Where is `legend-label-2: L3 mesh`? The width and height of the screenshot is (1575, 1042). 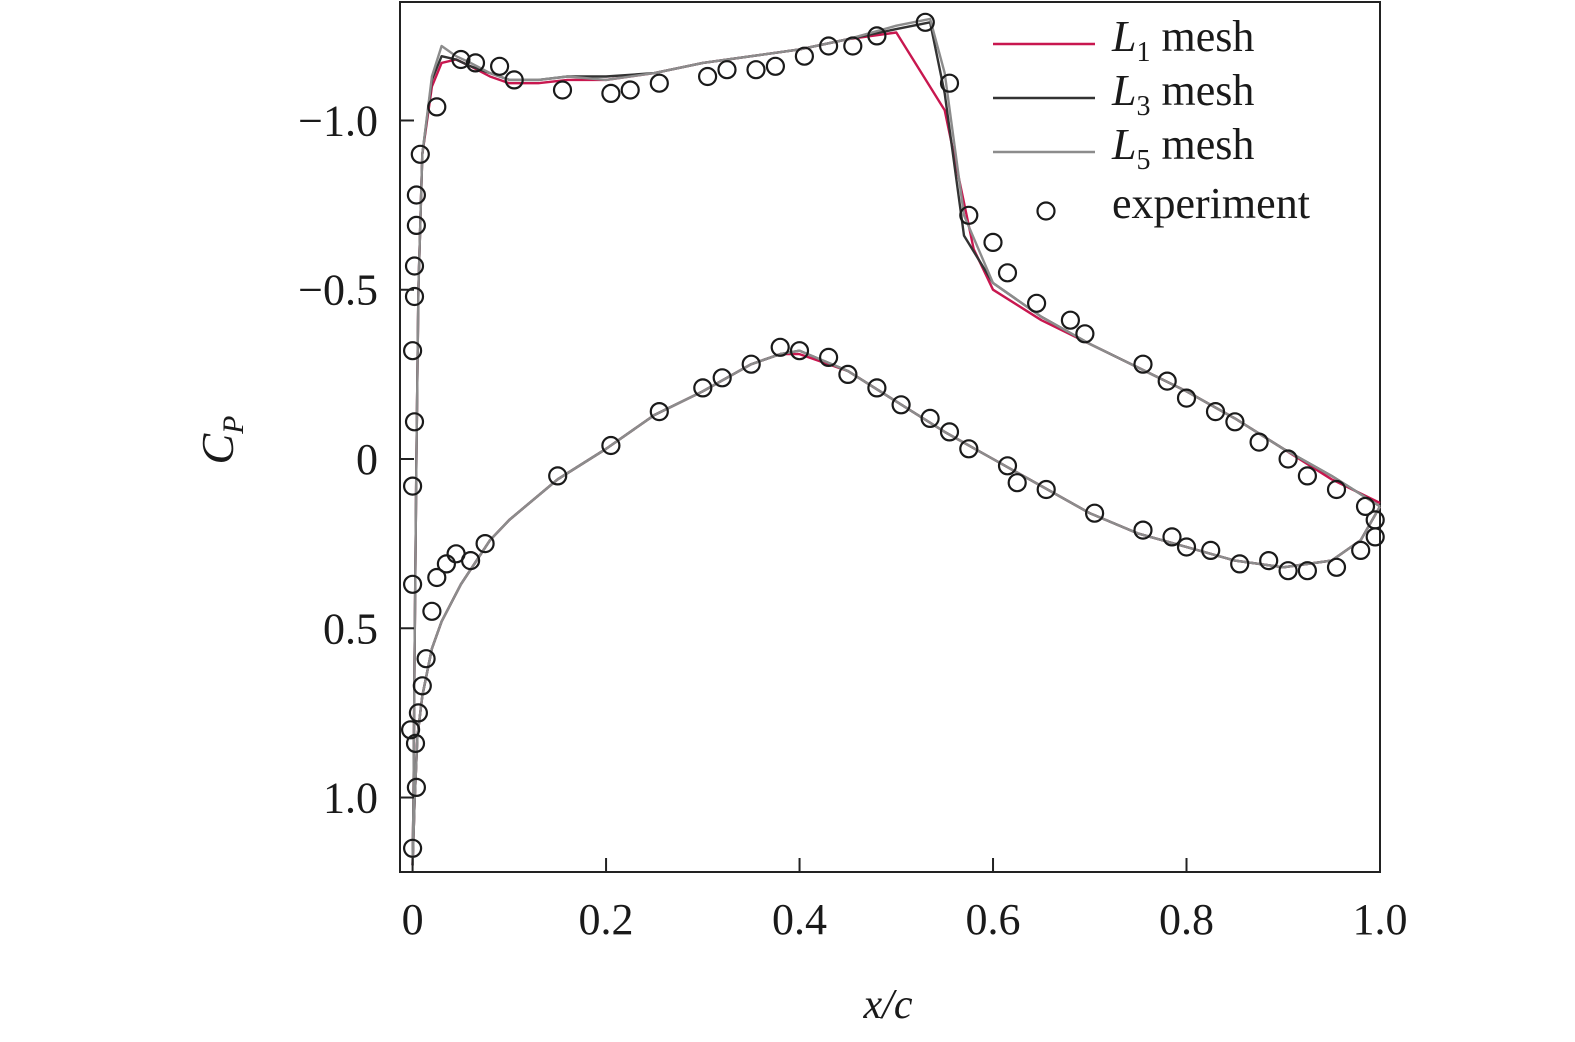 legend-label-2: L3 mesh is located at coordinates (1182, 94).